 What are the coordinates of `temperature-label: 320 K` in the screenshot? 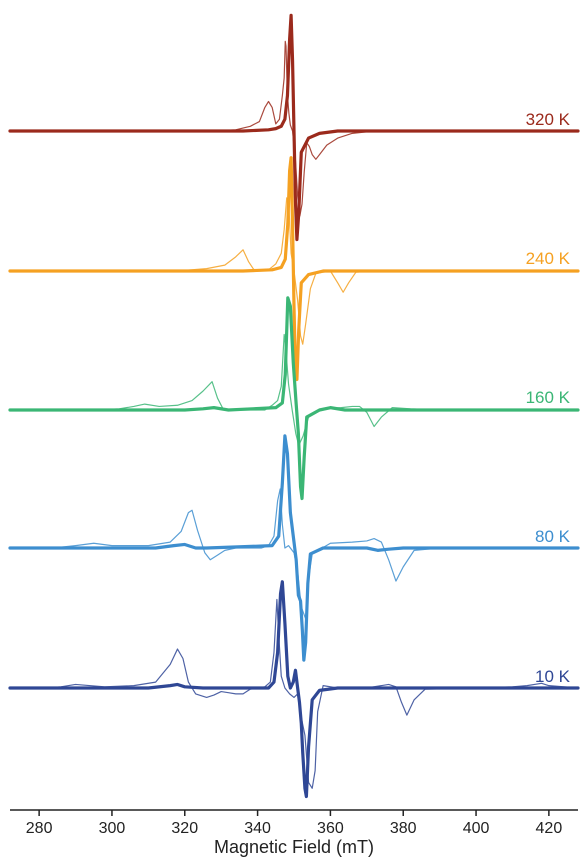 It's located at (548, 119).